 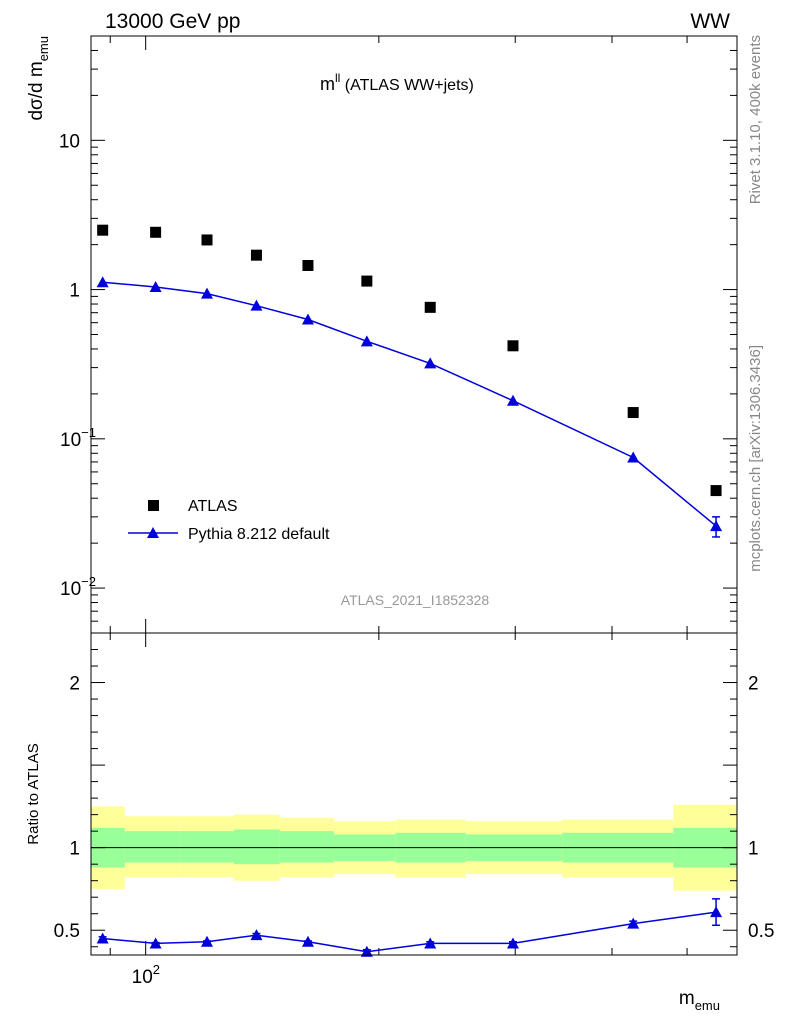 I want to click on y-tick-label: 1, so click(x=74, y=291).